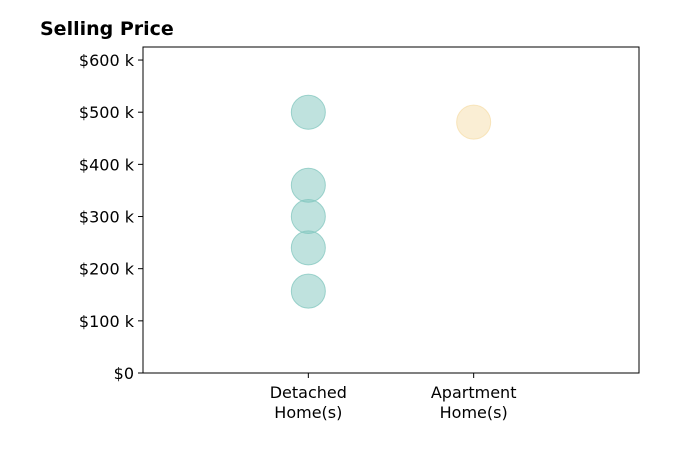  What do you see at coordinates (124, 373) in the screenshot?
I see `y-tick-label: $0` at bounding box center [124, 373].